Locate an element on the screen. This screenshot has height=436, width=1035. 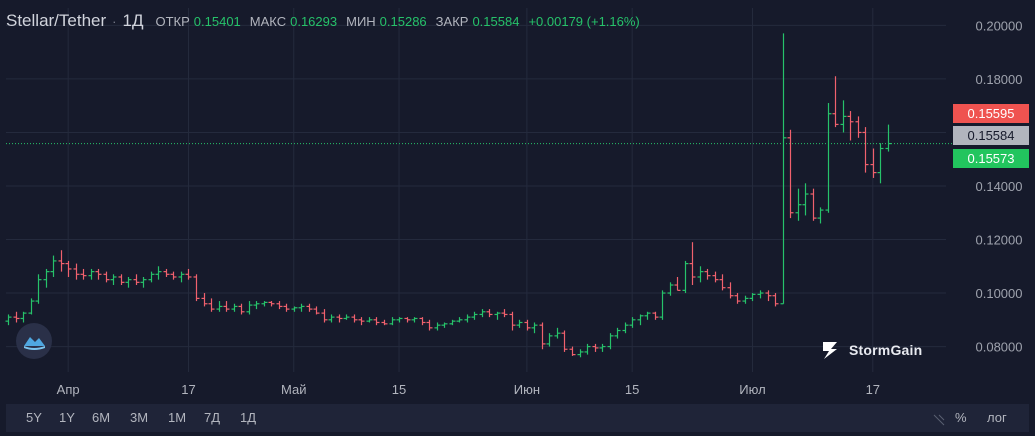
last-tag: 0.15584 is located at coordinates (991, 135).